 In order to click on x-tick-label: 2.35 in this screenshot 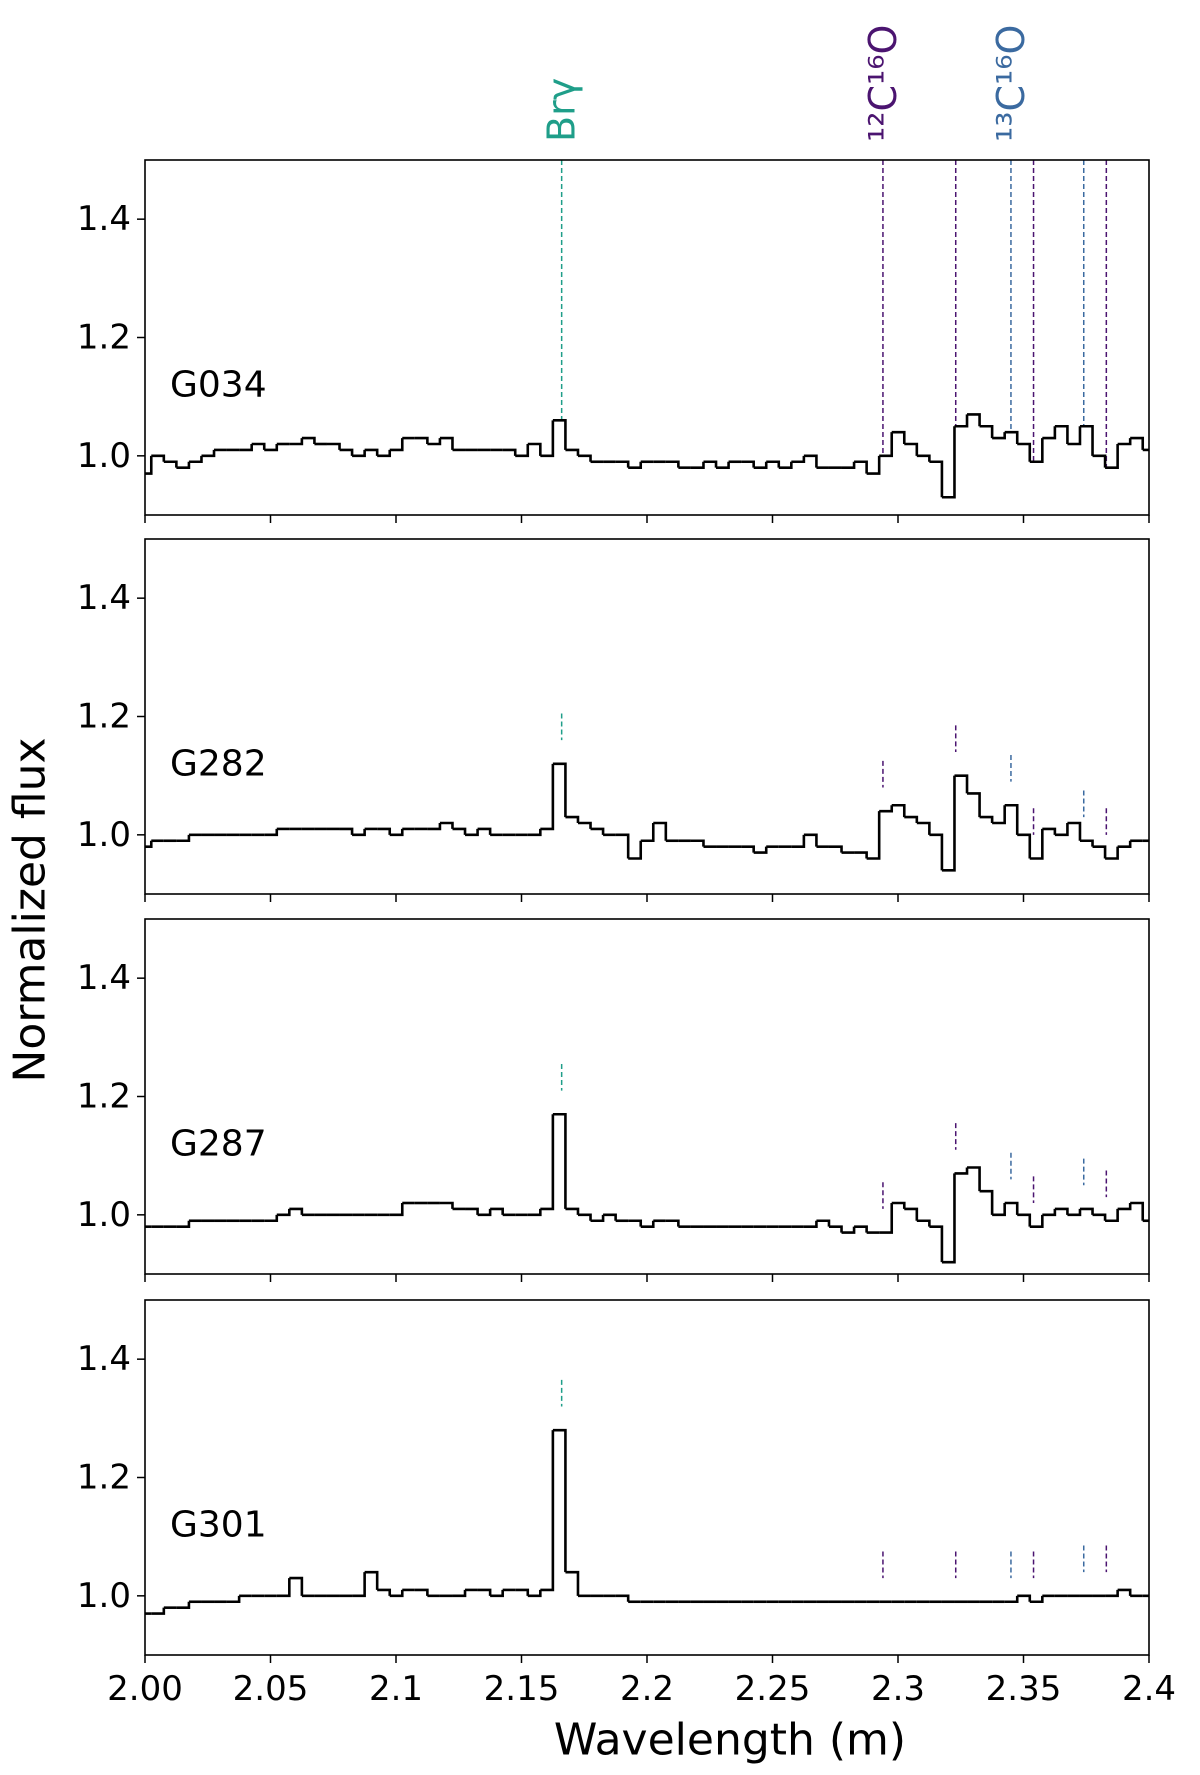, I will do `click(1024, 1689)`.